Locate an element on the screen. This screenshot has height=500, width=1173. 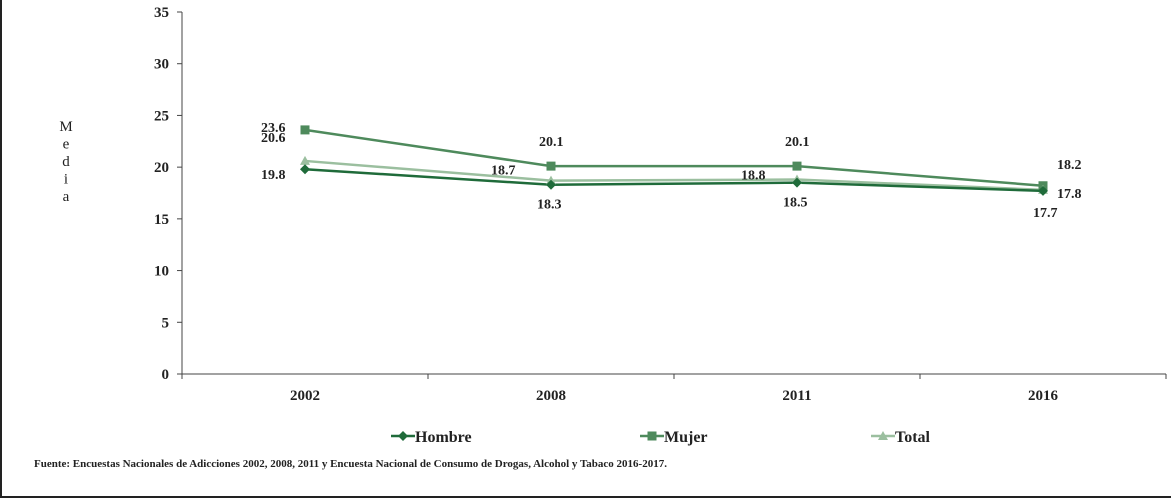
y-tick-label: 35 is located at coordinates (161, 13).